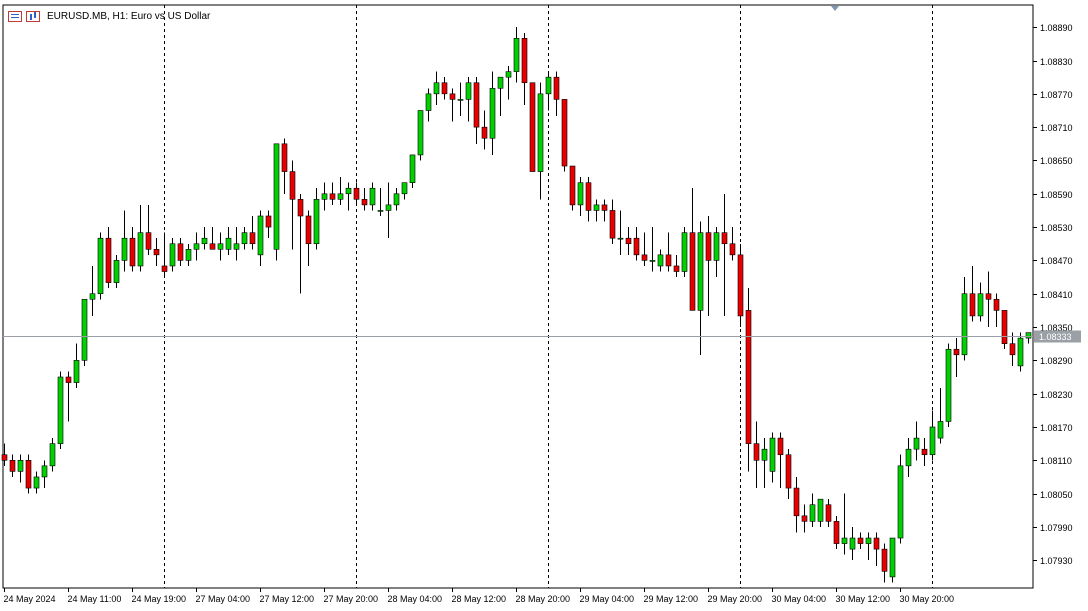  What do you see at coordinates (109, 16) in the screenshot?
I see `chart-header: EURUSD.MB, H1: Euro vs US Dollar` at bounding box center [109, 16].